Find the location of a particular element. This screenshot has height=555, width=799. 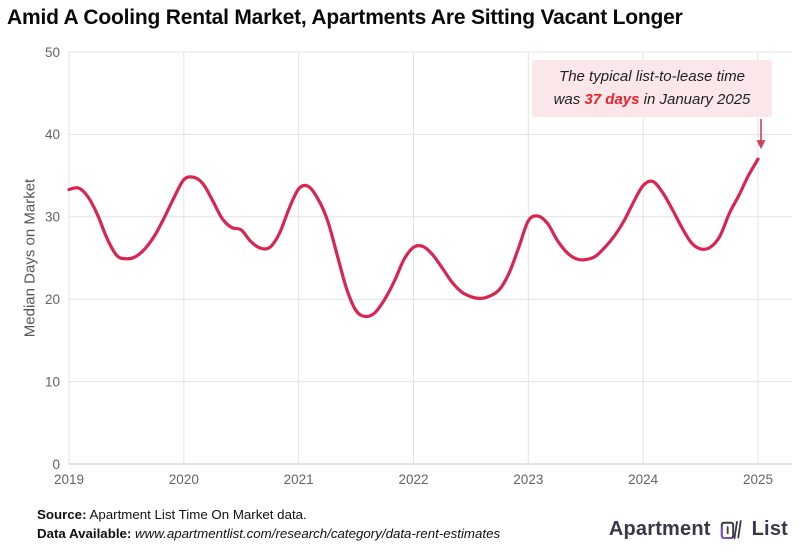

annotation-line-2: was 37 days in January 2025 is located at coordinates (652, 99).